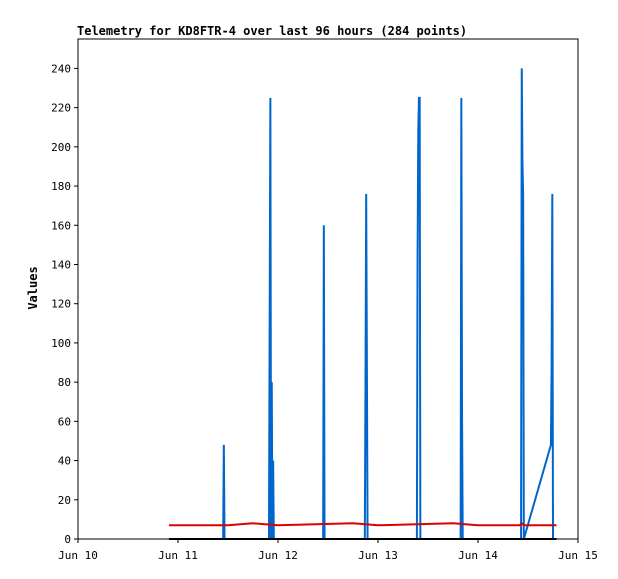 The width and height of the screenshot is (618, 579). I want to click on y-tick-label: 80, so click(64, 382).